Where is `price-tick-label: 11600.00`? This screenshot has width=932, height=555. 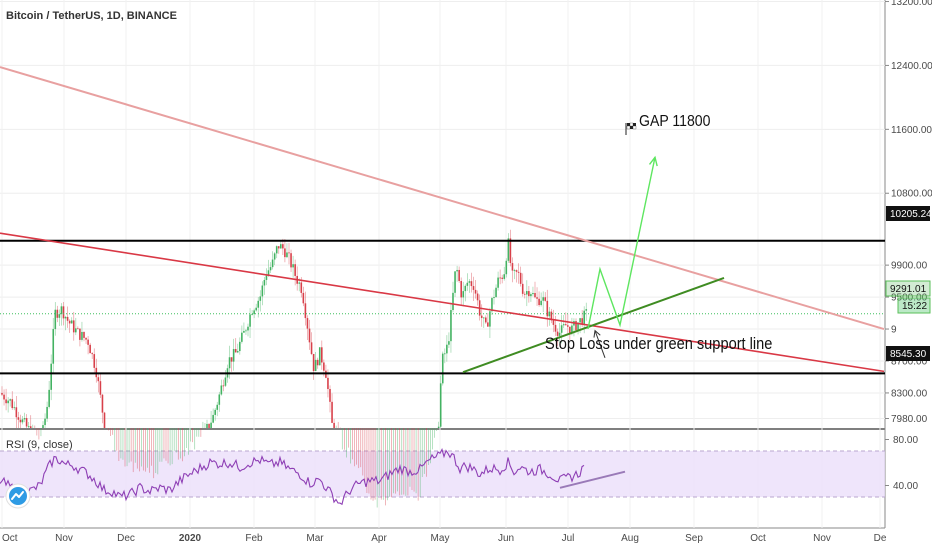
price-tick-label: 11600.00 is located at coordinates (911, 130).